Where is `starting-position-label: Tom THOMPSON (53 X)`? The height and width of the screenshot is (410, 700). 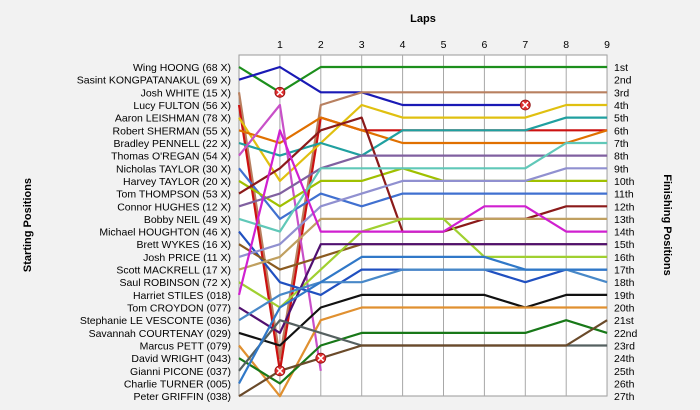
starting-position-label: Tom THOMPSON (53 X) is located at coordinates (173, 195).